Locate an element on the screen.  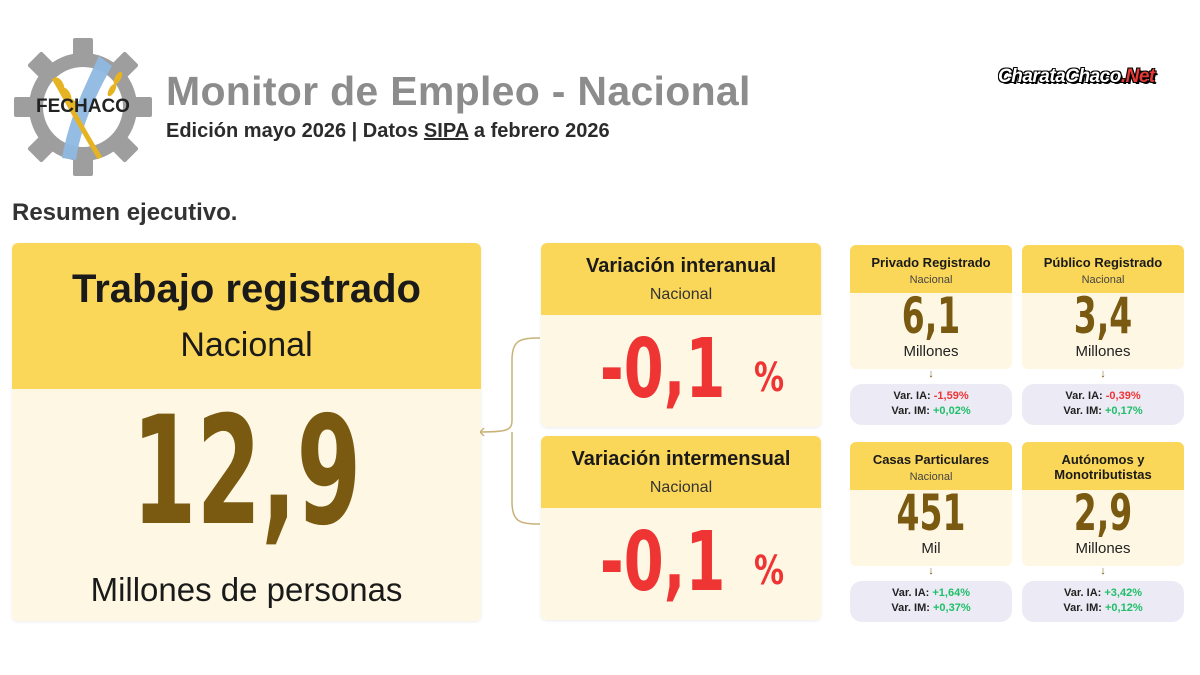
category-title: Privado Registrado is located at coordinates (931, 262).